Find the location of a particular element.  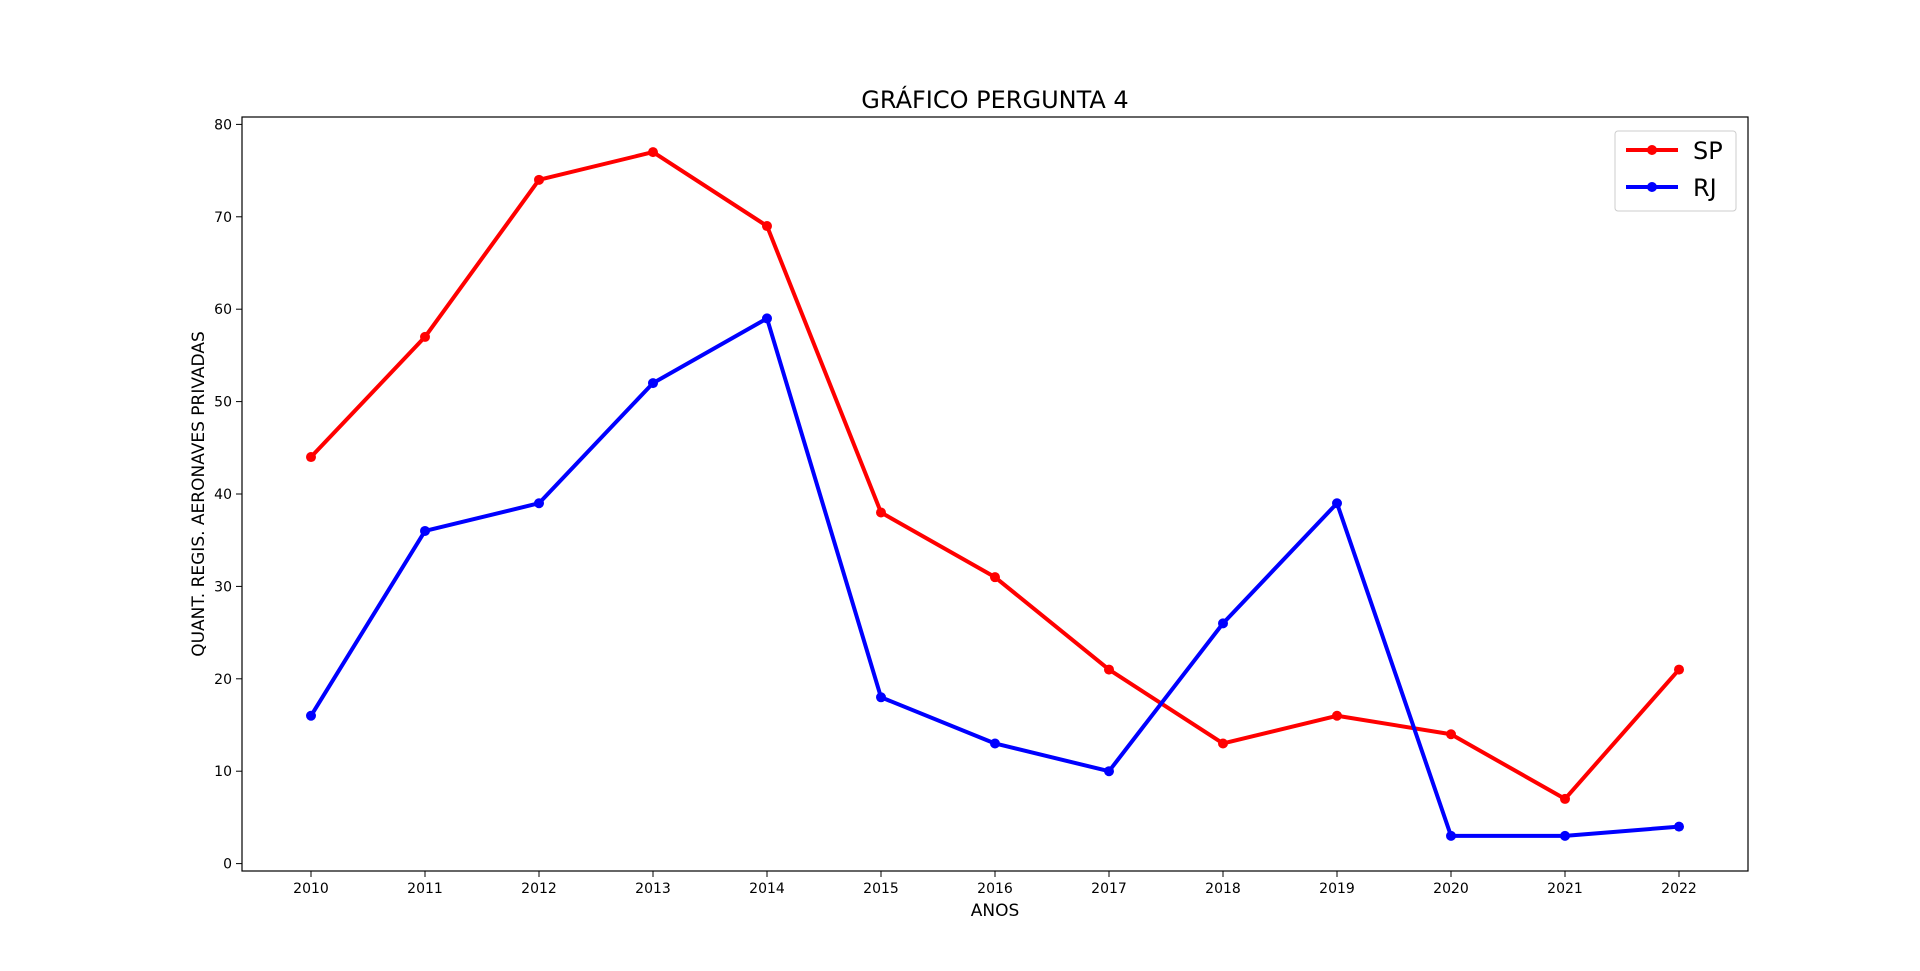

x-tick-label: 2013 is located at coordinates (653, 889).